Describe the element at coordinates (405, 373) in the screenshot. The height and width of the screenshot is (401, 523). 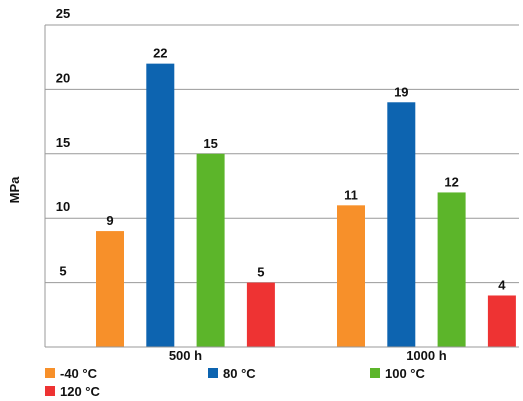
I see `legend-label: 100 °C` at that location.